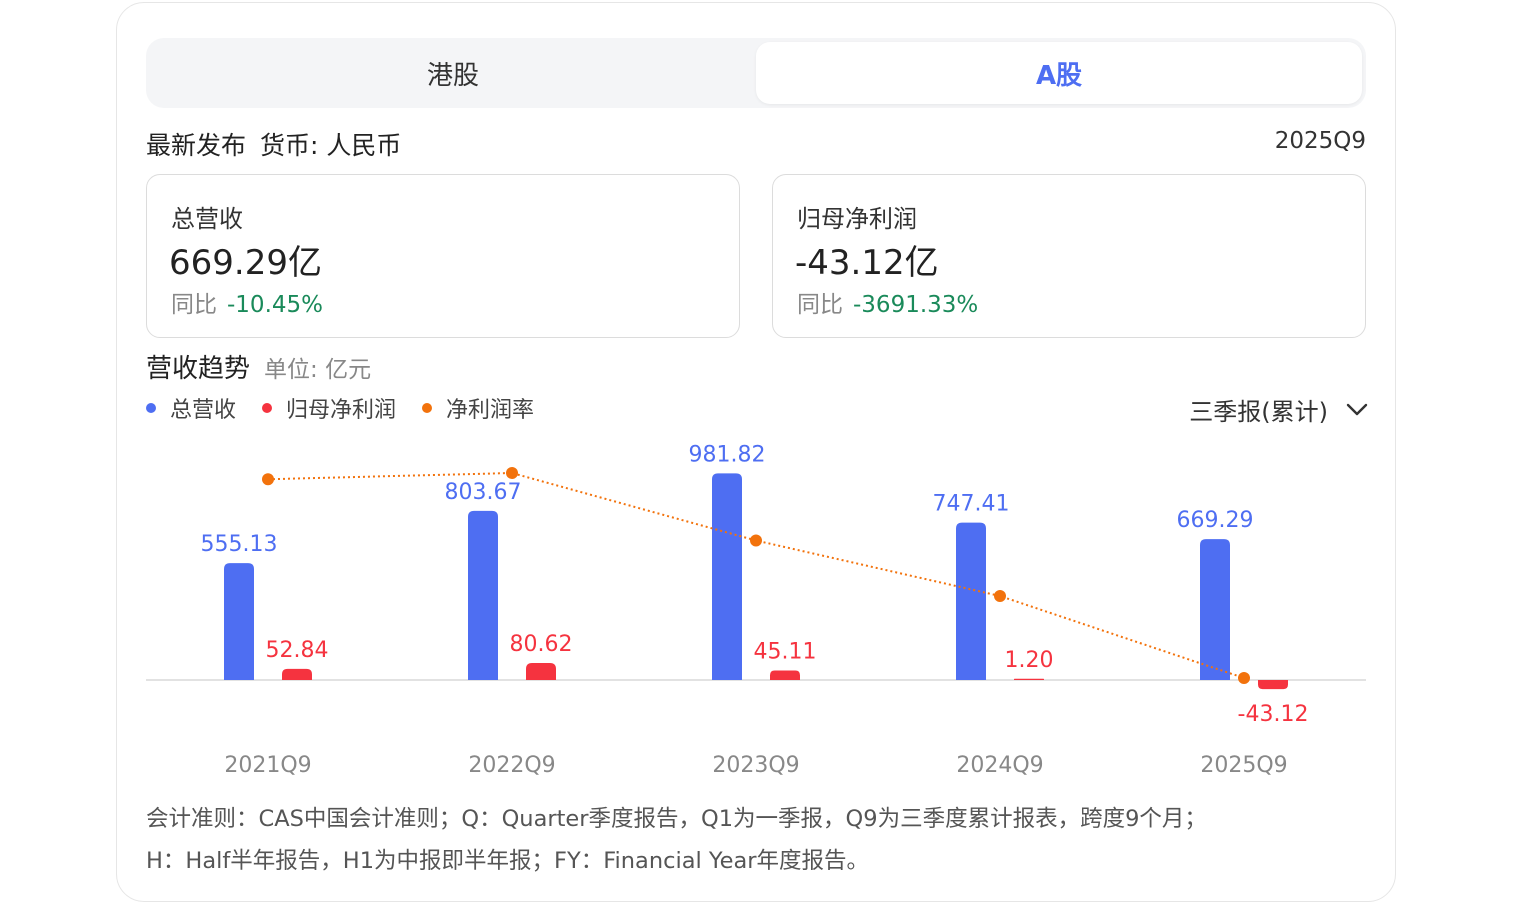  I want to click on chevron-down-icon, so click(1357, 409).